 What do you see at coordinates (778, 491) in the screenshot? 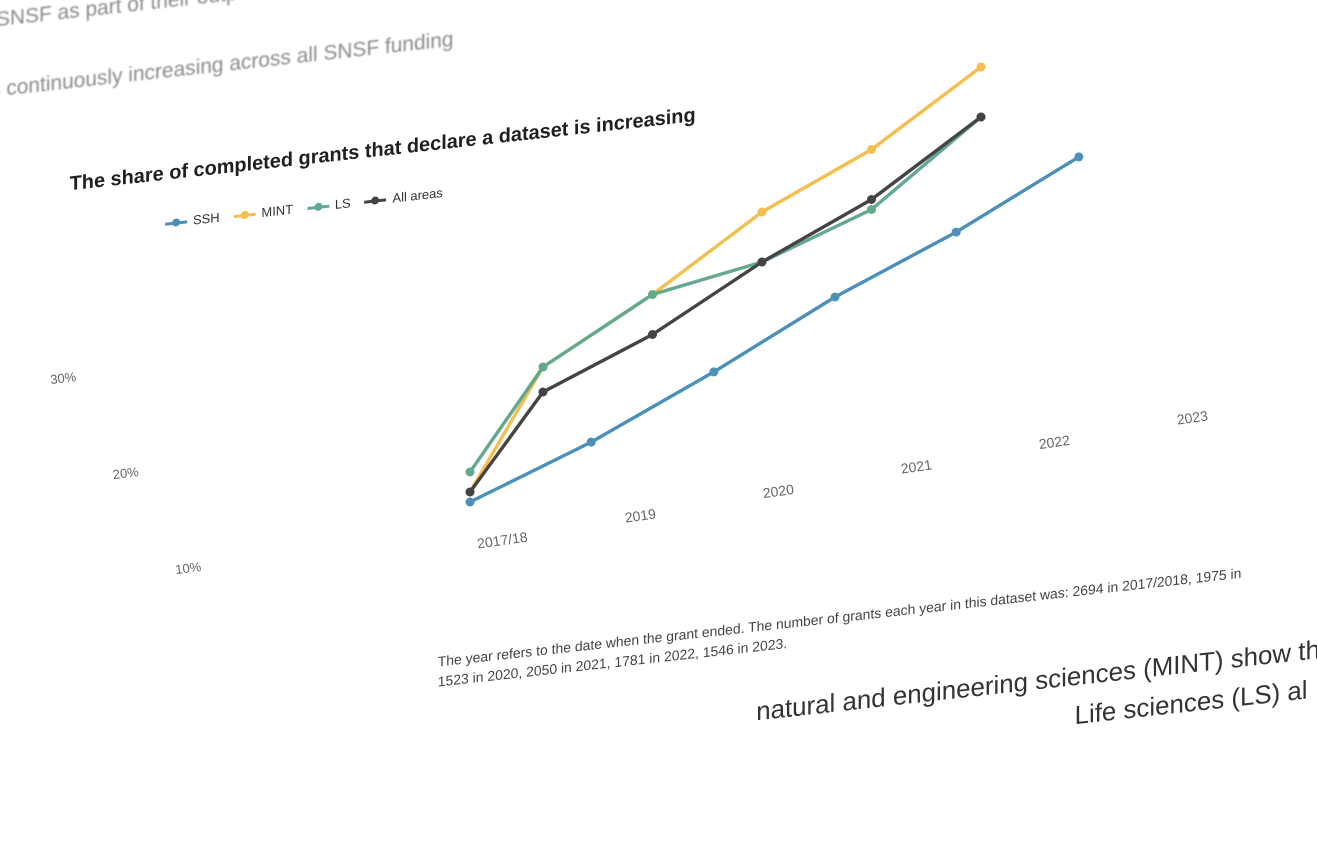
I see `x-tick-label: 2020` at bounding box center [778, 491].